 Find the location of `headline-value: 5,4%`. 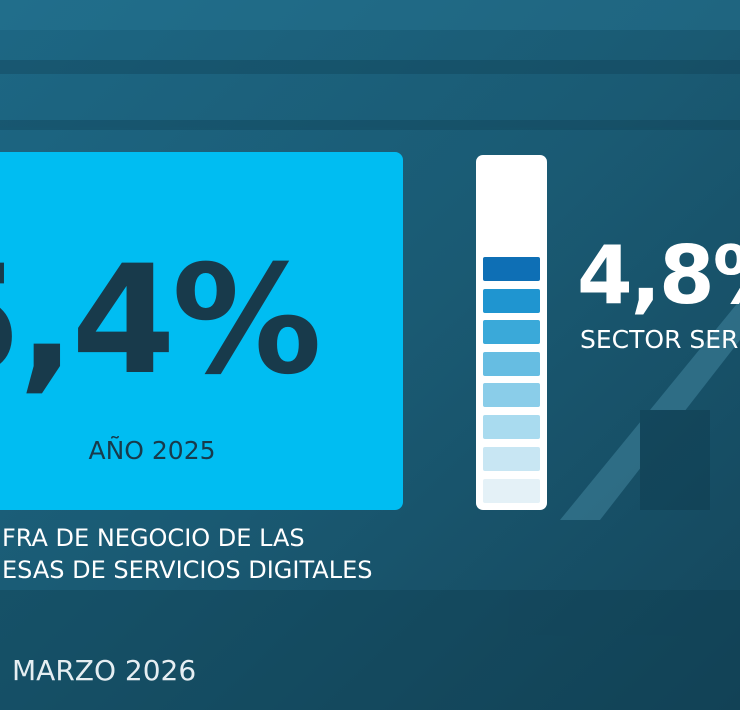

headline-value: 5,4% is located at coordinates (159, 321).